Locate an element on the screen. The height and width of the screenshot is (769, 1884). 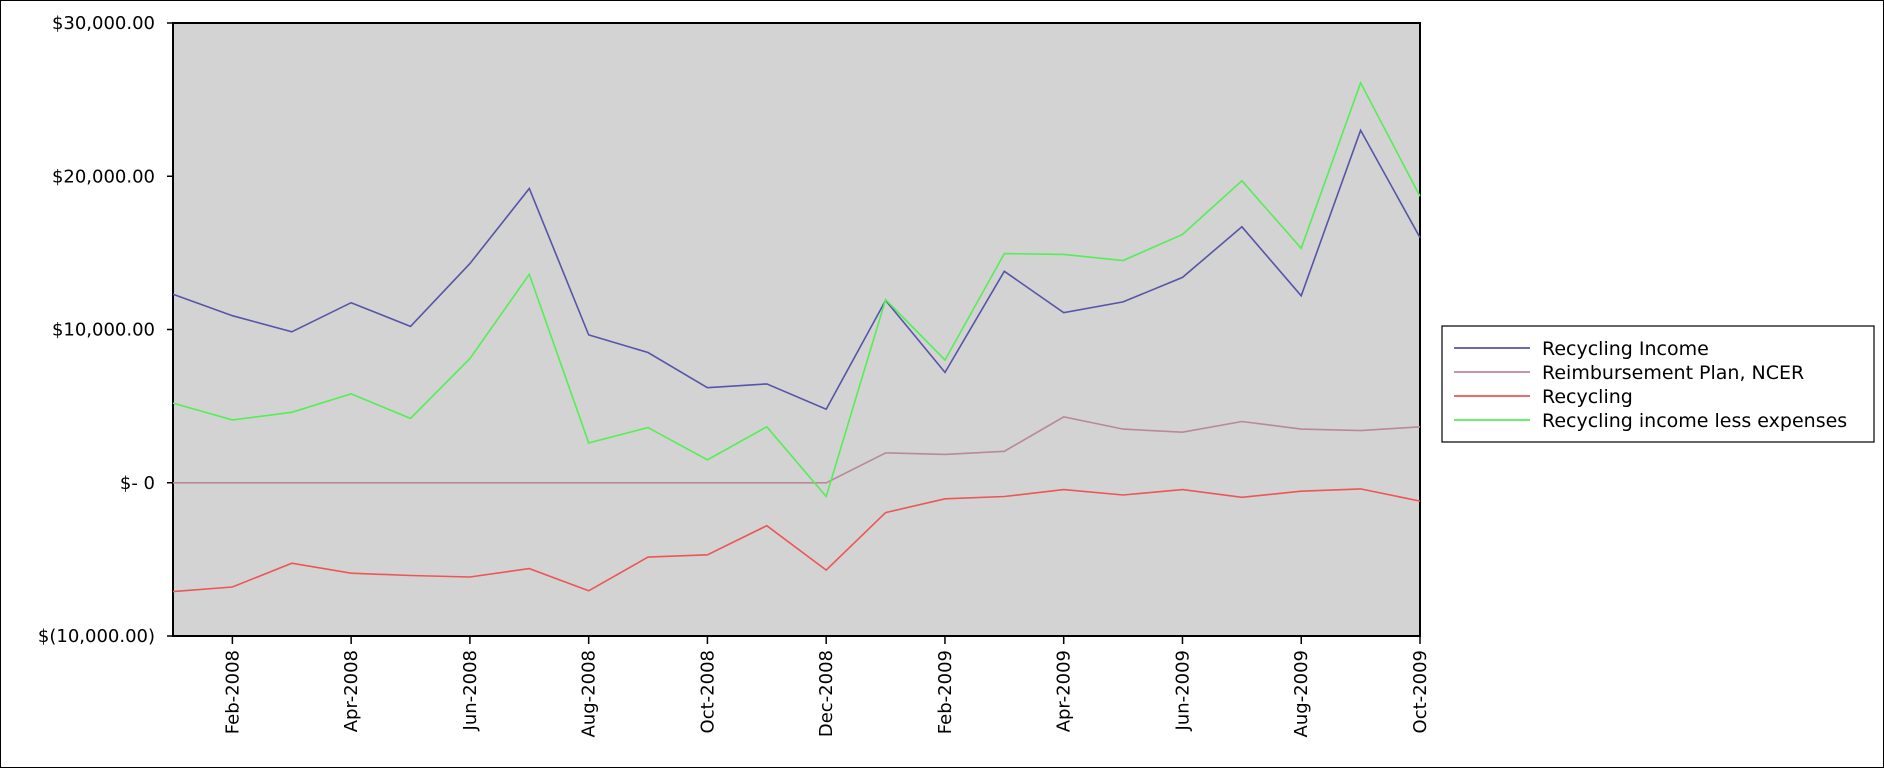
legend-label: Reimbursement Plan, NCER is located at coordinates (1673, 373).